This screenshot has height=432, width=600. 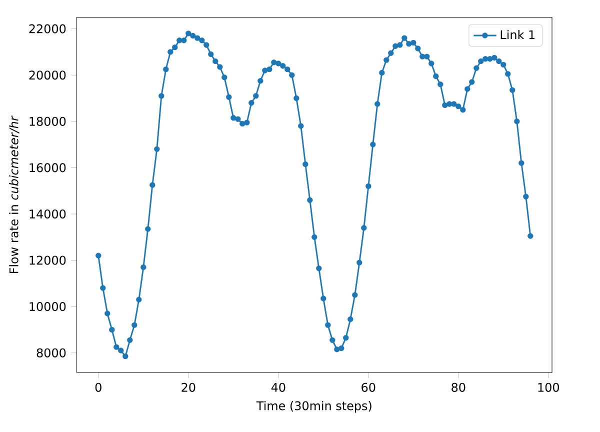 What do you see at coordinates (278, 387) in the screenshot?
I see `x-tick-label: 40` at bounding box center [278, 387].